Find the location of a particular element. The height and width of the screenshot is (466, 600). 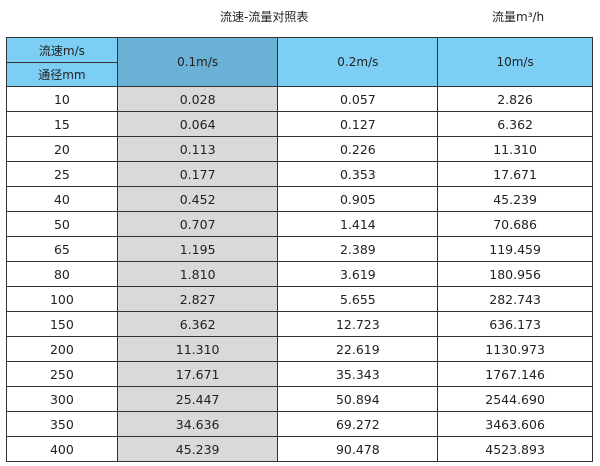

flow-cell: 1130.973 is located at coordinates (515, 349).